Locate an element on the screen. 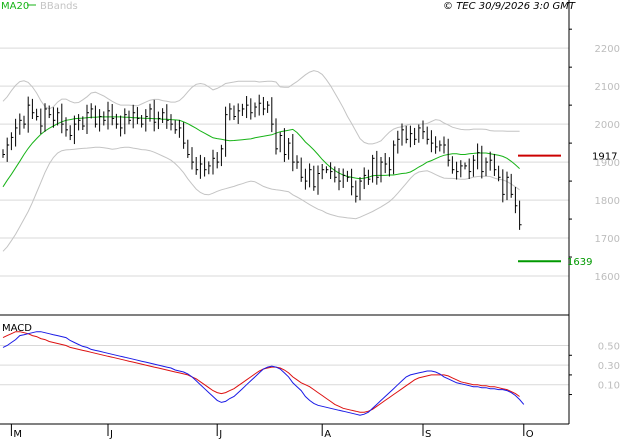 This screenshot has width=627, height=440. copyright-text: © TEC 30/9/2026 3:0 GMT is located at coordinates (509, 6).